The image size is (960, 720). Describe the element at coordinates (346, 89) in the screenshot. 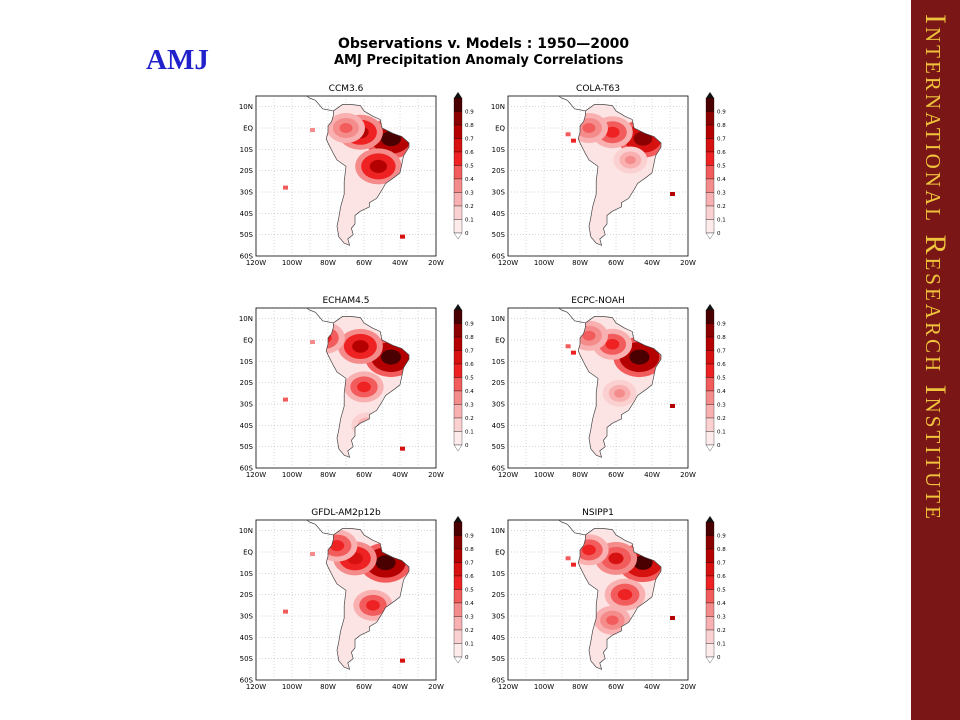

I see `panel-title: CCM3.6` at that location.